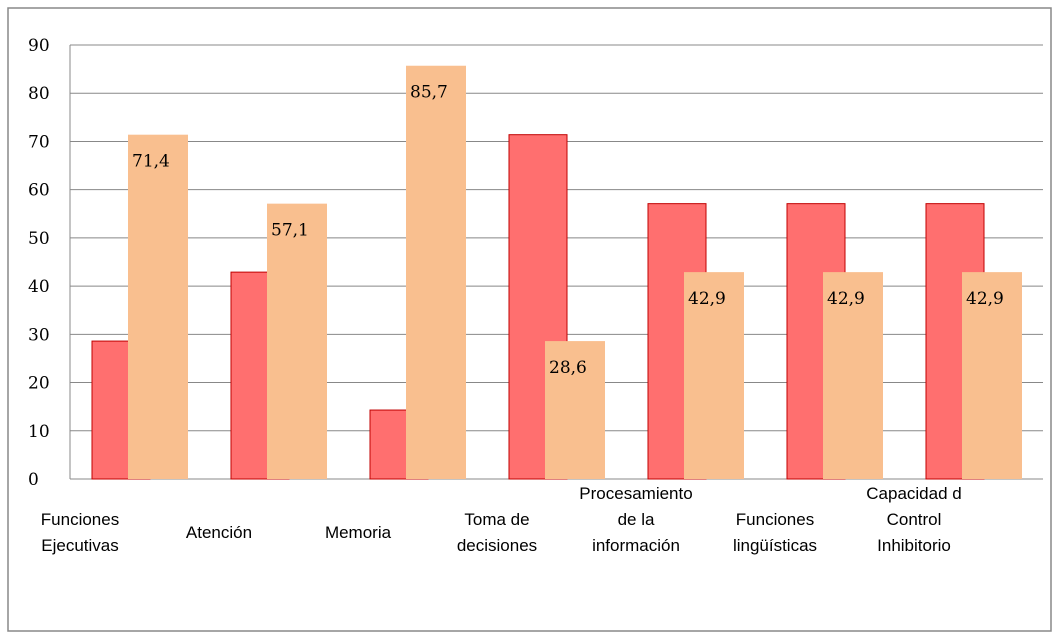 Image resolution: width=1060 pixels, height=640 pixels. Describe the element at coordinates (39, 46) in the screenshot. I see `y-tick-label: 90` at that location.